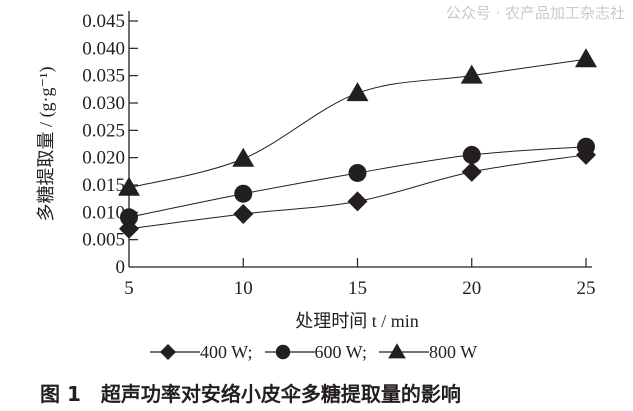  I want to click on x-tick-label: 5, so click(129, 288).